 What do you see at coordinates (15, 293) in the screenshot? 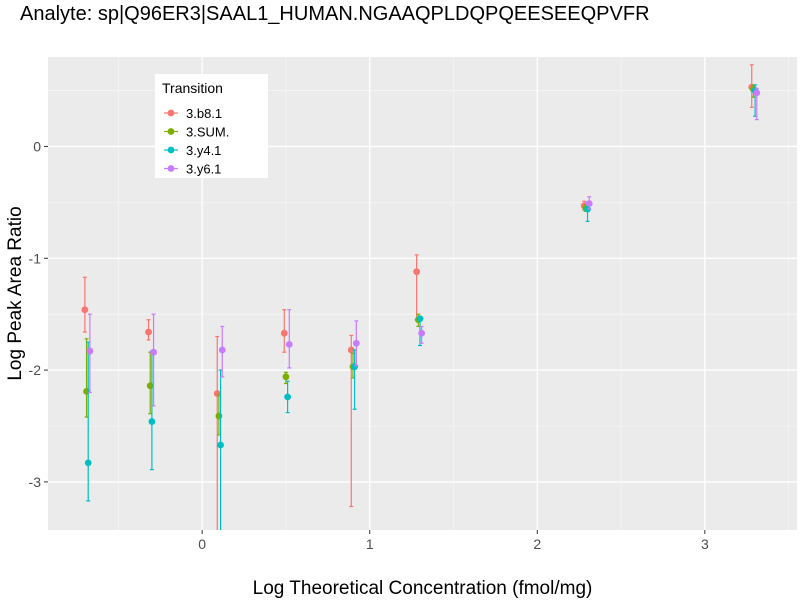
I see `y-axis-title: Log Peak Area Ratio` at bounding box center [15, 293].